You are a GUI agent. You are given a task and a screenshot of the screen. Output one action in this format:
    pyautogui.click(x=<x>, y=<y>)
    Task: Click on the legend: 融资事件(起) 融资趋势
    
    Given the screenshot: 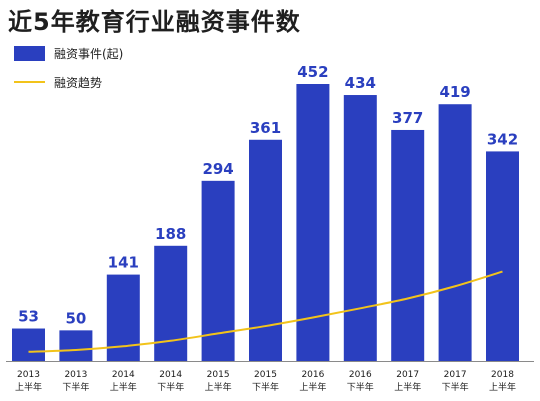 What is the action you would take?
    pyautogui.click(x=68, y=73)
    